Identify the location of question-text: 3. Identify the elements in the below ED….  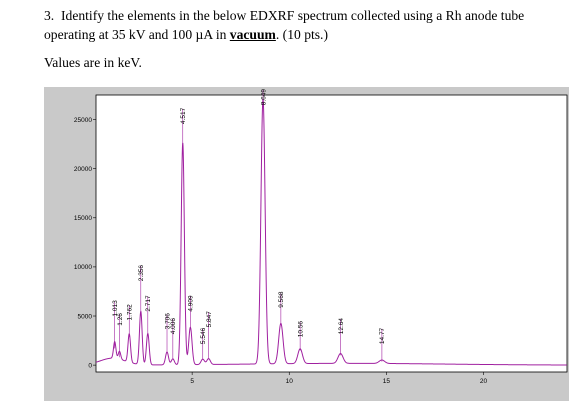
(304, 25).